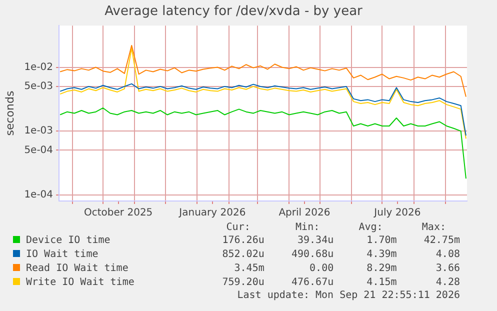  I want to click on text: 476.67u, so click(312, 283).